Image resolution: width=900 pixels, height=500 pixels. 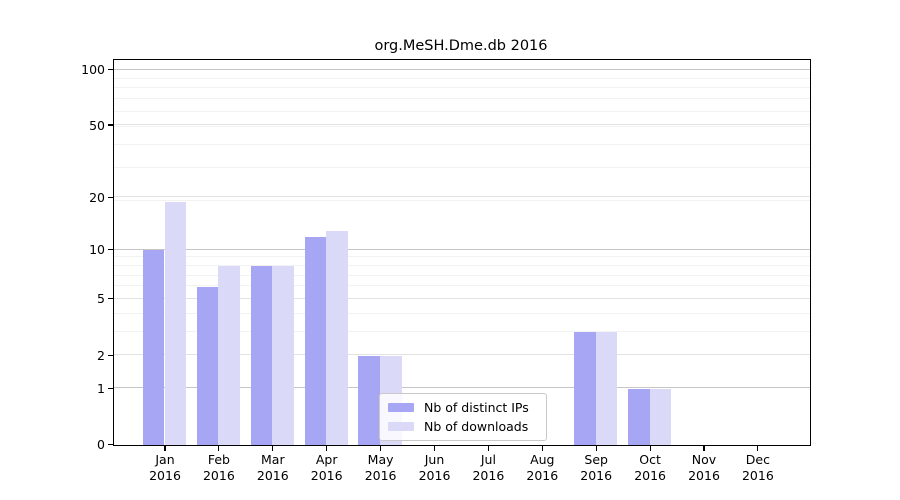 What do you see at coordinates (97, 197) in the screenshot?
I see `y-tick-label: 20` at bounding box center [97, 197].